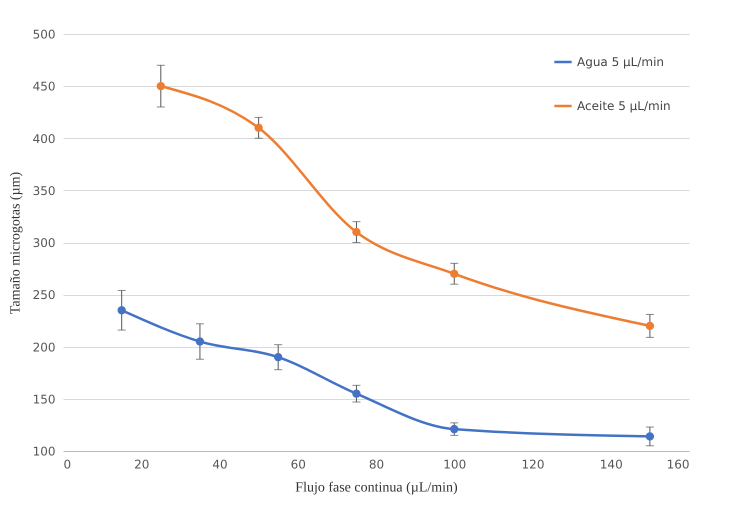 This screenshot has height=526, width=753. I want to click on legend-label: Aceite 5 µL/min, so click(624, 106).